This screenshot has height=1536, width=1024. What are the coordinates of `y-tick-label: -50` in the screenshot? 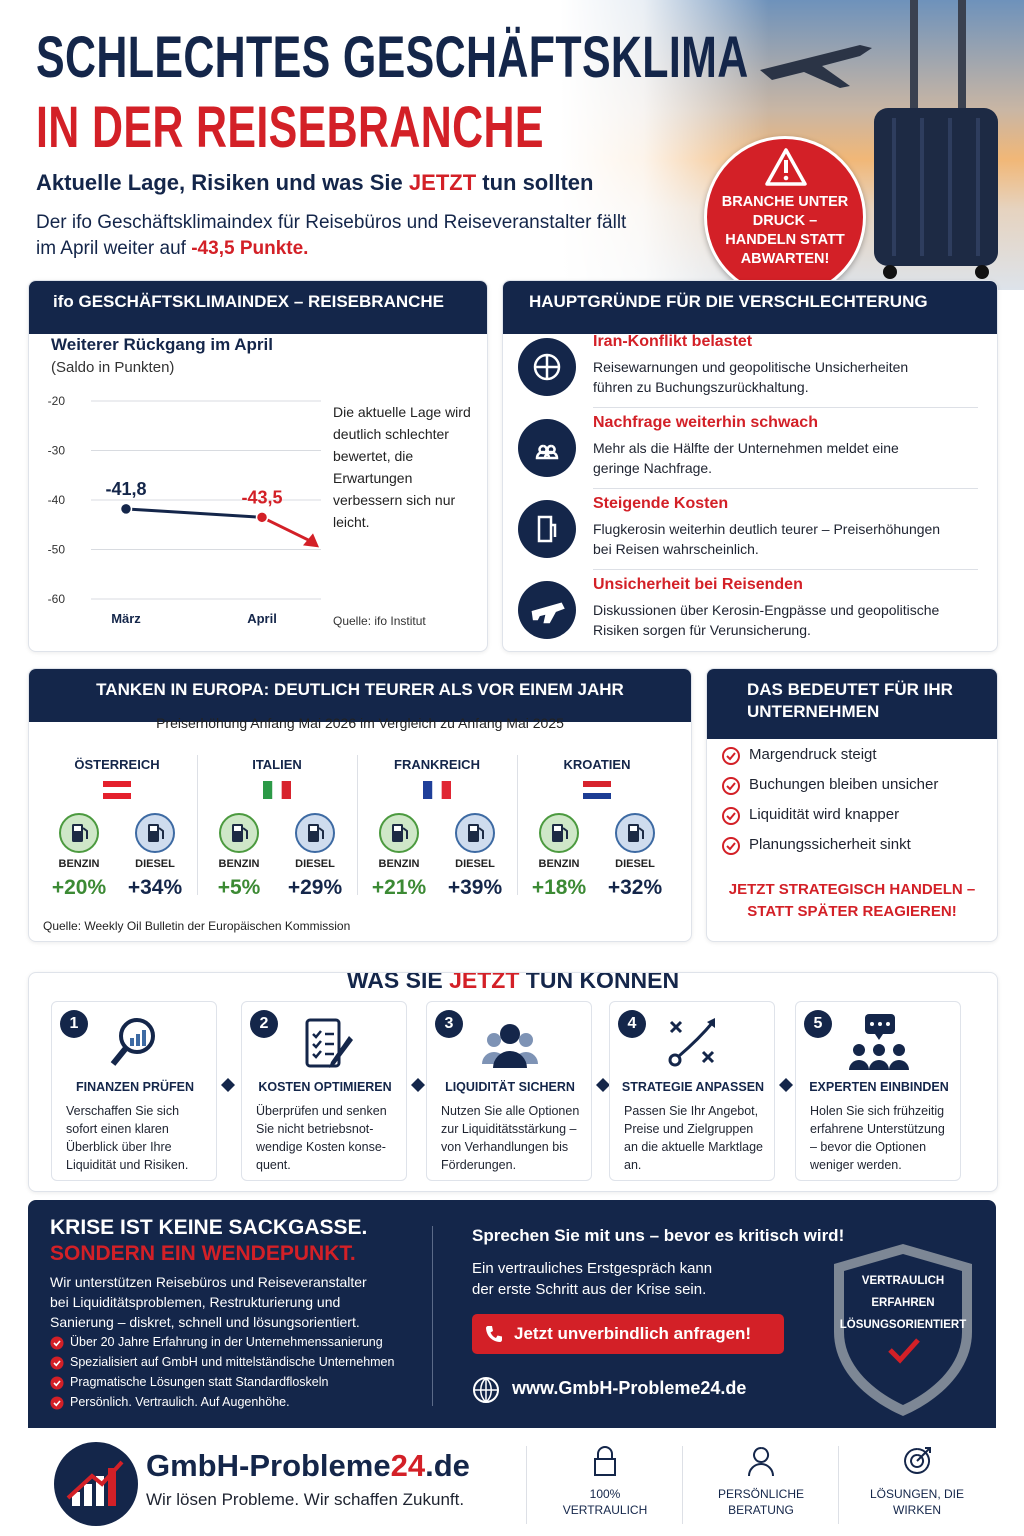 It's located at (57, 550).